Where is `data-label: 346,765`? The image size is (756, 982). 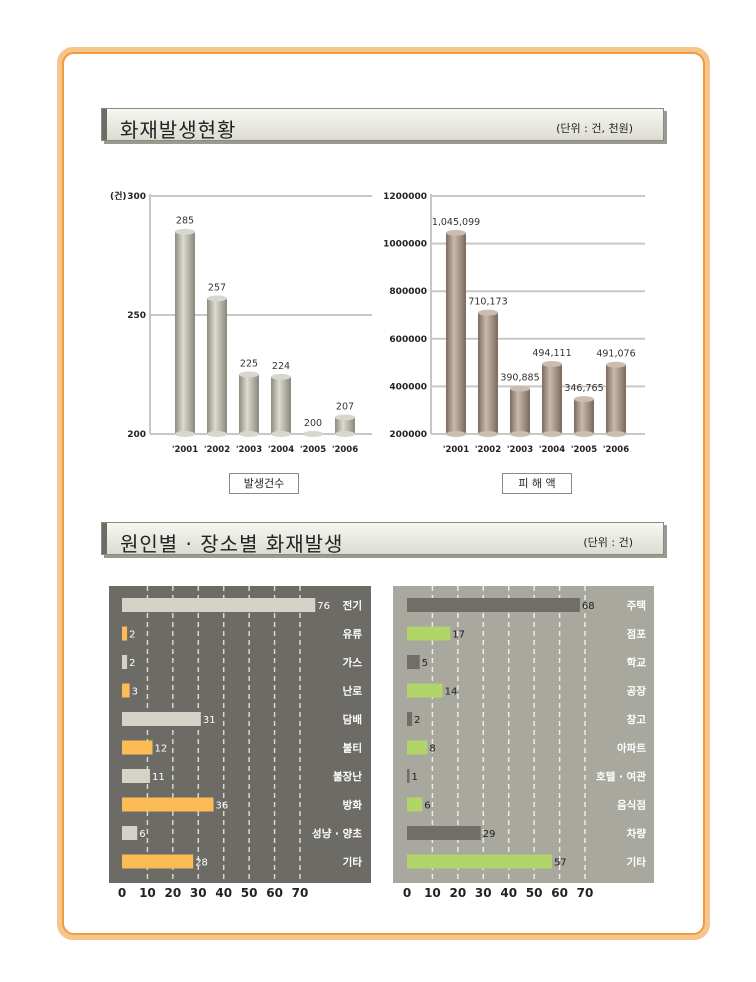
data-label: 346,765 is located at coordinates (583, 388).